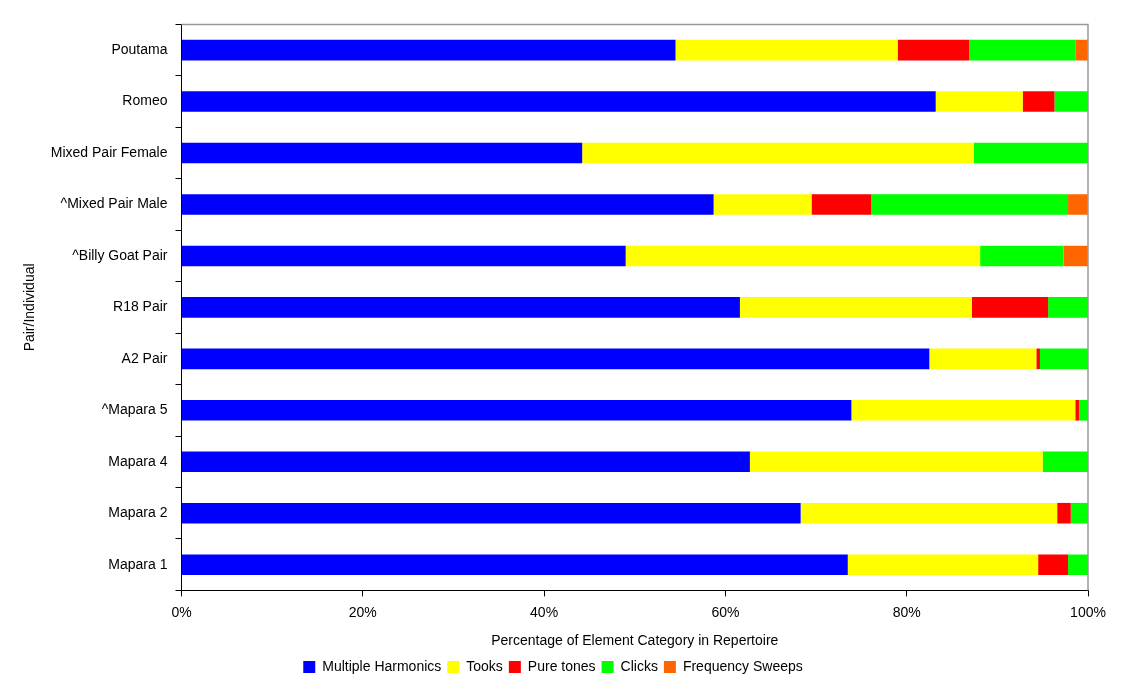  What do you see at coordinates (29, 307) in the screenshot?
I see `y-axis-title: Pair/Individual` at bounding box center [29, 307].